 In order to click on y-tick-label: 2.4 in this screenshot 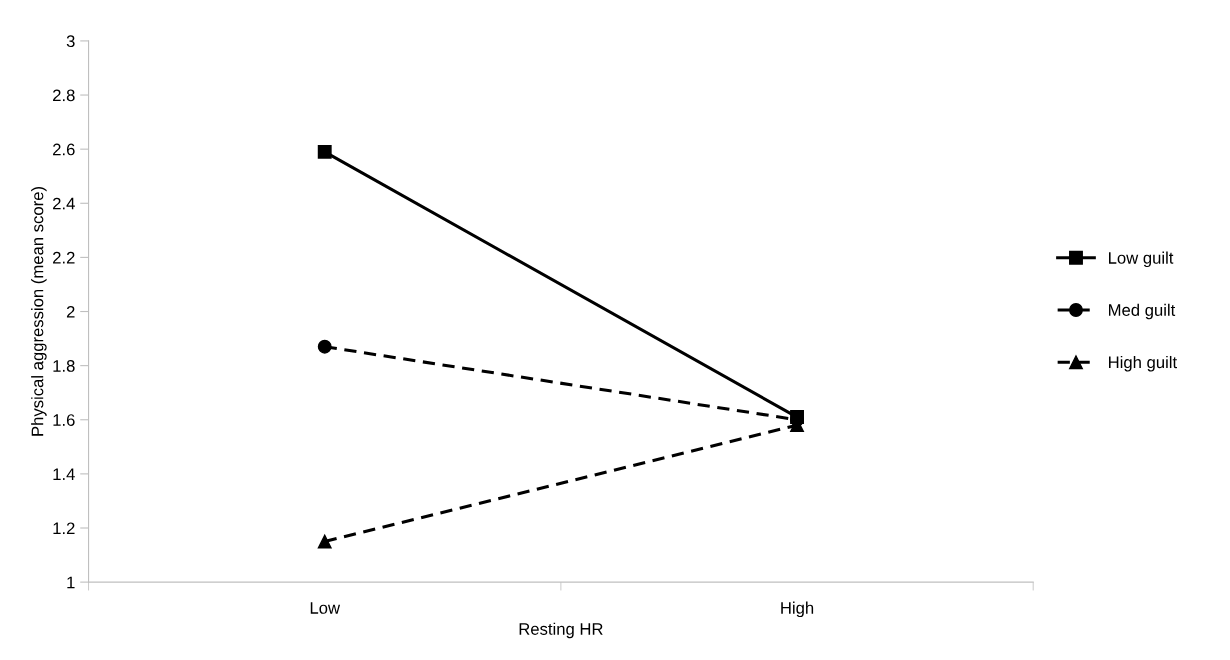, I will do `click(64, 203)`.